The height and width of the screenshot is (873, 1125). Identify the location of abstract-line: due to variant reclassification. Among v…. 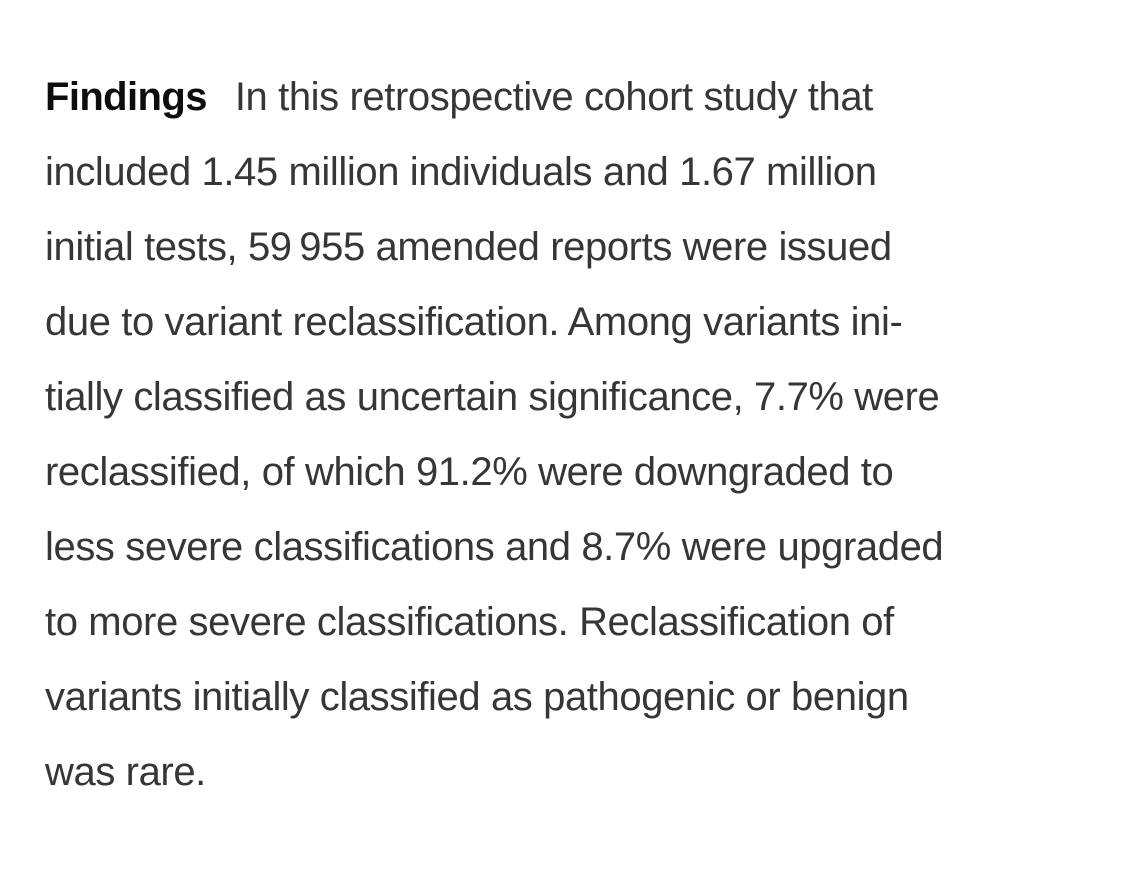
(474, 322).